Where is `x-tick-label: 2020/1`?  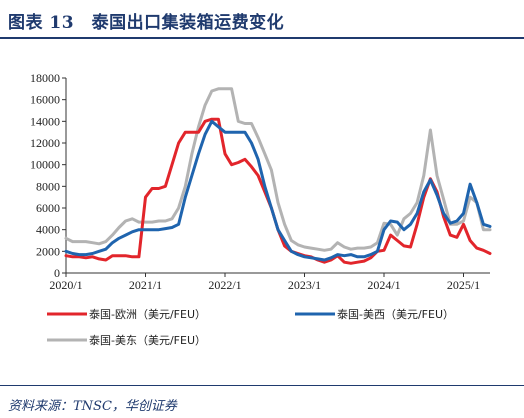
x-tick-label: 2020/1 is located at coordinates (65, 285).